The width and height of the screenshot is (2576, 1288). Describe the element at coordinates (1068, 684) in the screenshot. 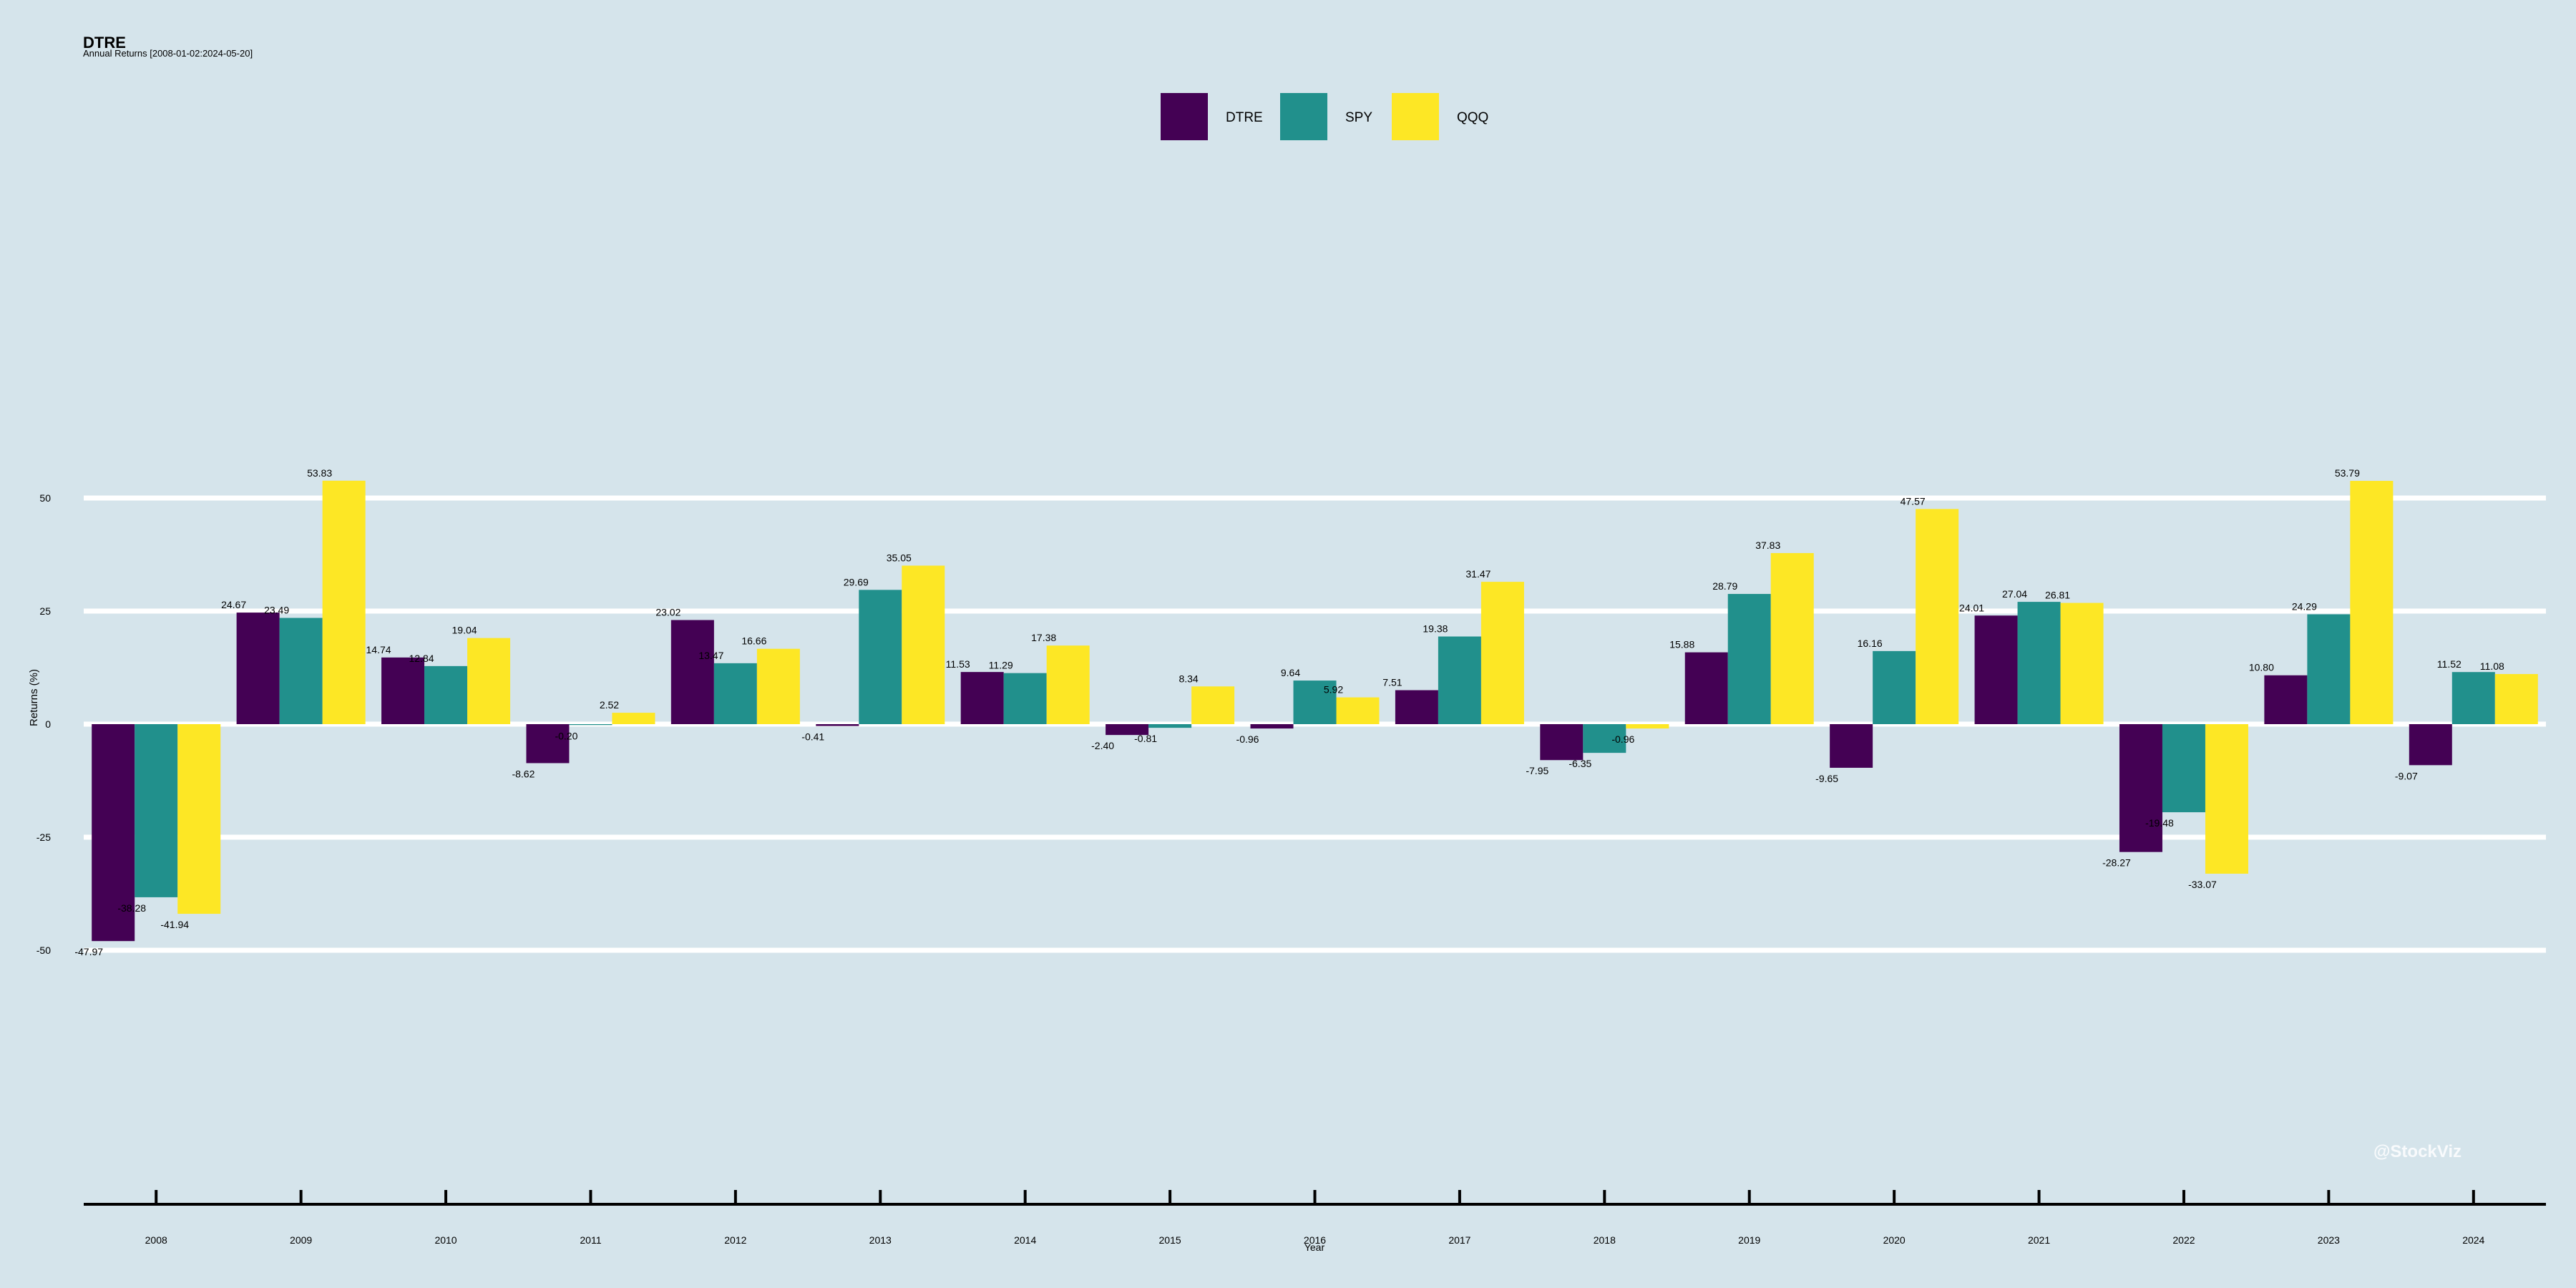

I see `bar-qqq-2014` at that location.